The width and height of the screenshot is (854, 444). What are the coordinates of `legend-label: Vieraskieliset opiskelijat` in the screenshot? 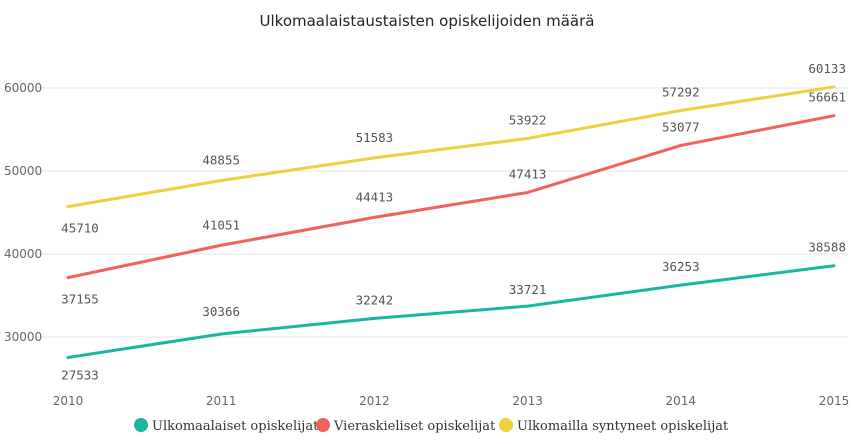 It's located at (414, 426).